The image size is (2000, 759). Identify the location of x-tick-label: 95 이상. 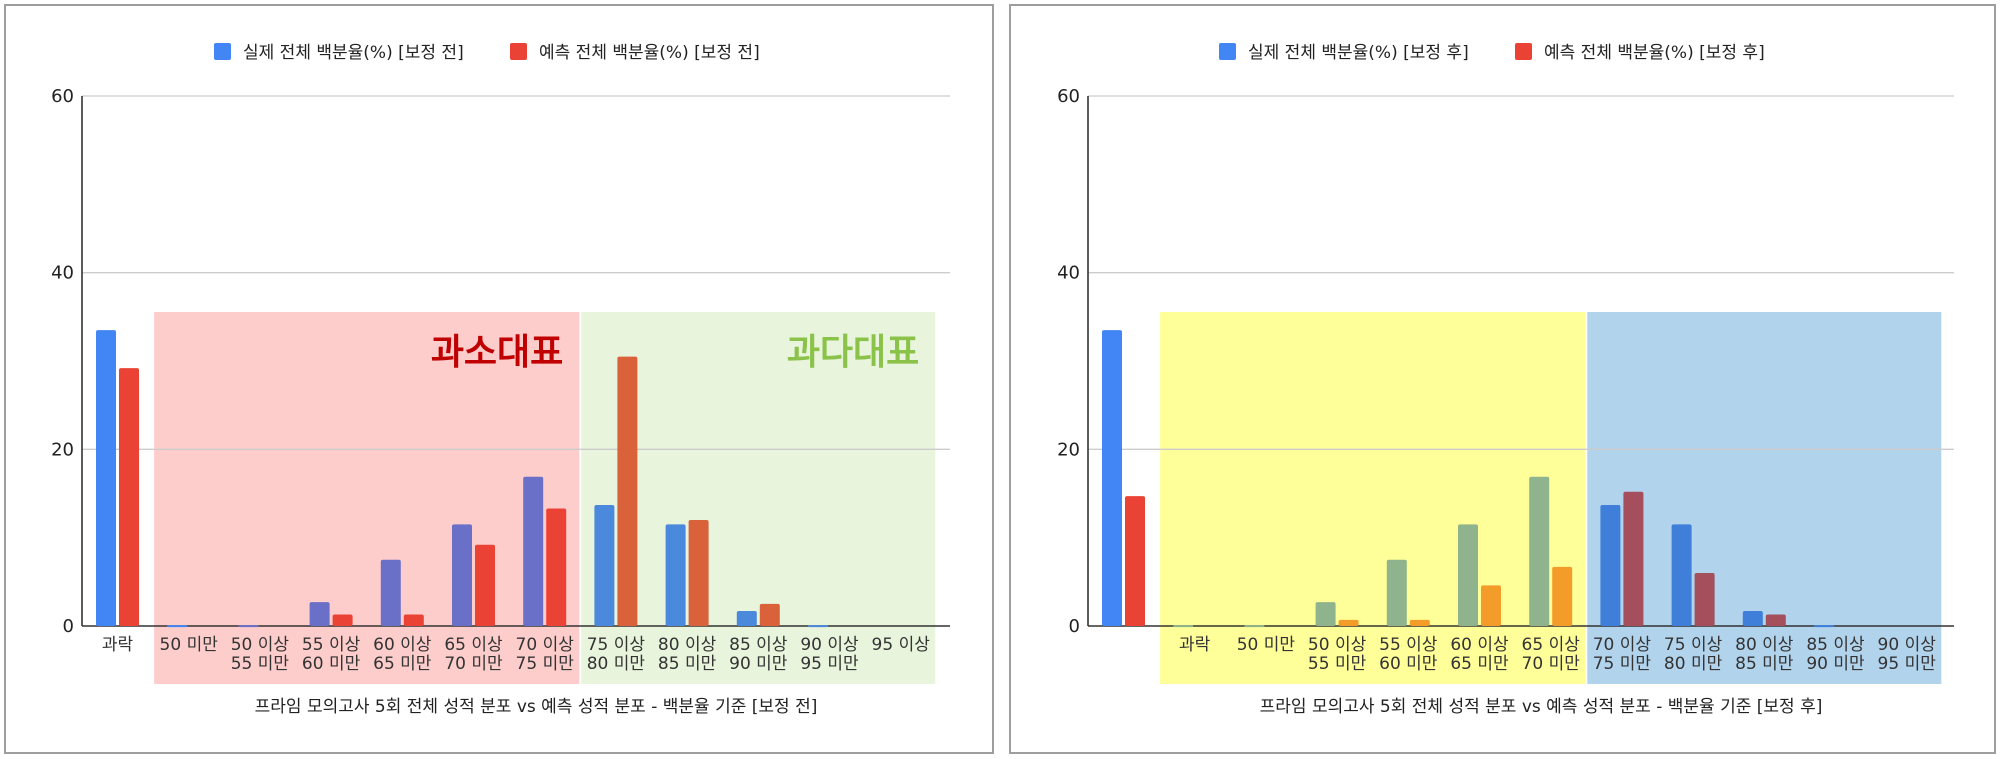
(901, 645).